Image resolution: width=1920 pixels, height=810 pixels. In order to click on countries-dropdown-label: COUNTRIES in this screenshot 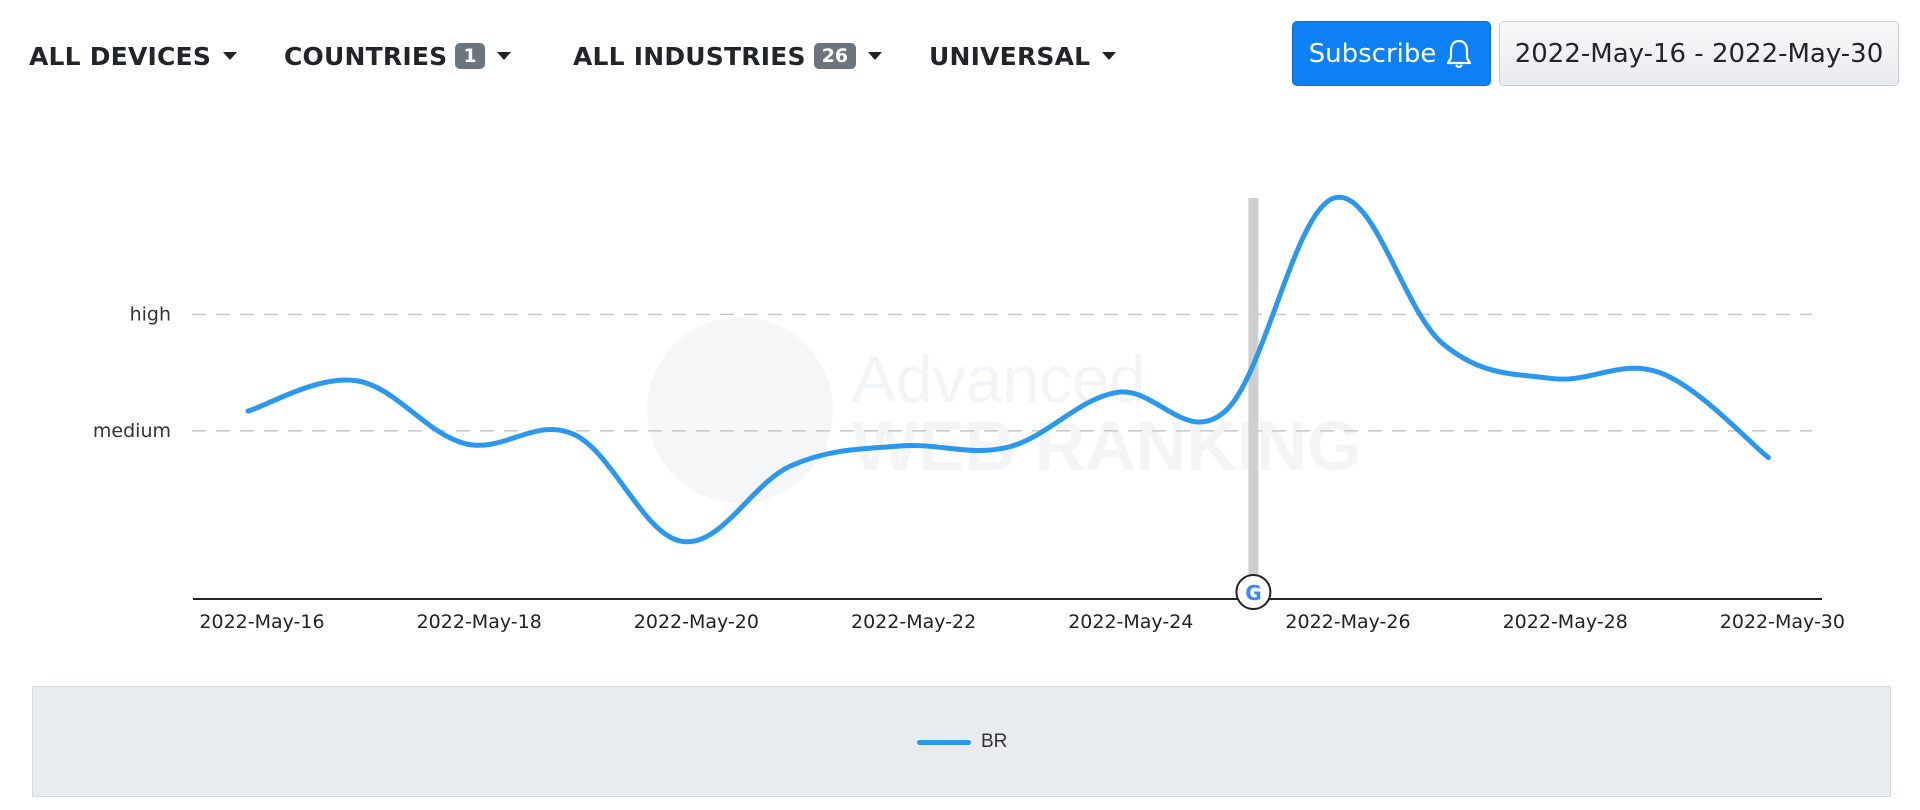, I will do `click(366, 56)`.